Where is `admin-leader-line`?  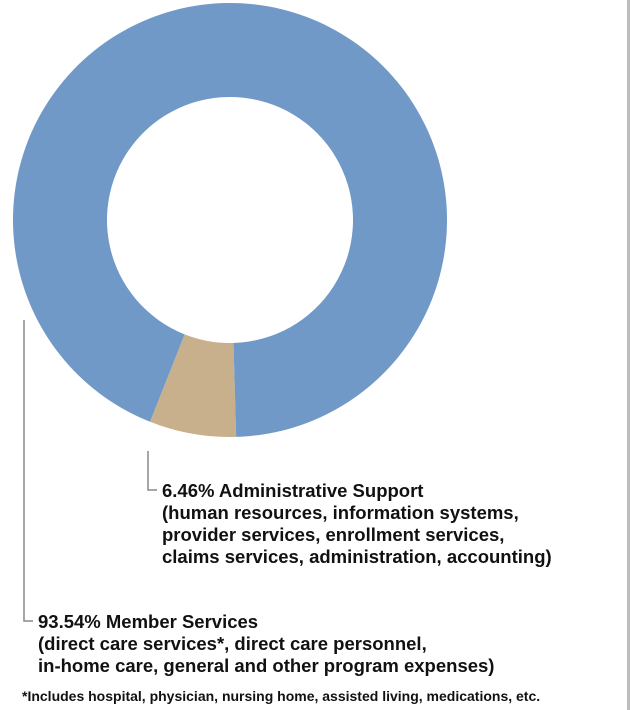 admin-leader-line is located at coordinates (152, 471).